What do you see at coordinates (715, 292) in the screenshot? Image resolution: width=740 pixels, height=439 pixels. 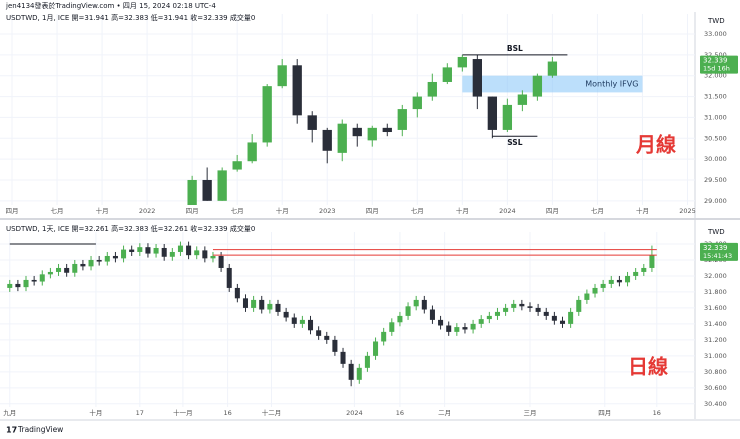 I see `y-tick-label: 31.800` at bounding box center [715, 292].